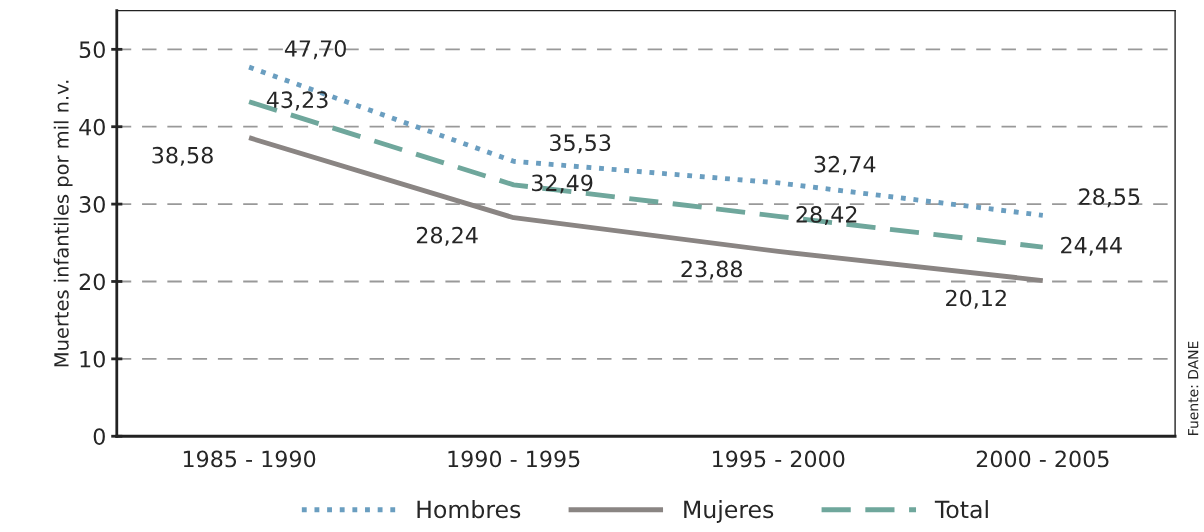  Describe the element at coordinates (976, 299) in the screenshot. I see `data-label: 20,12` at that location.